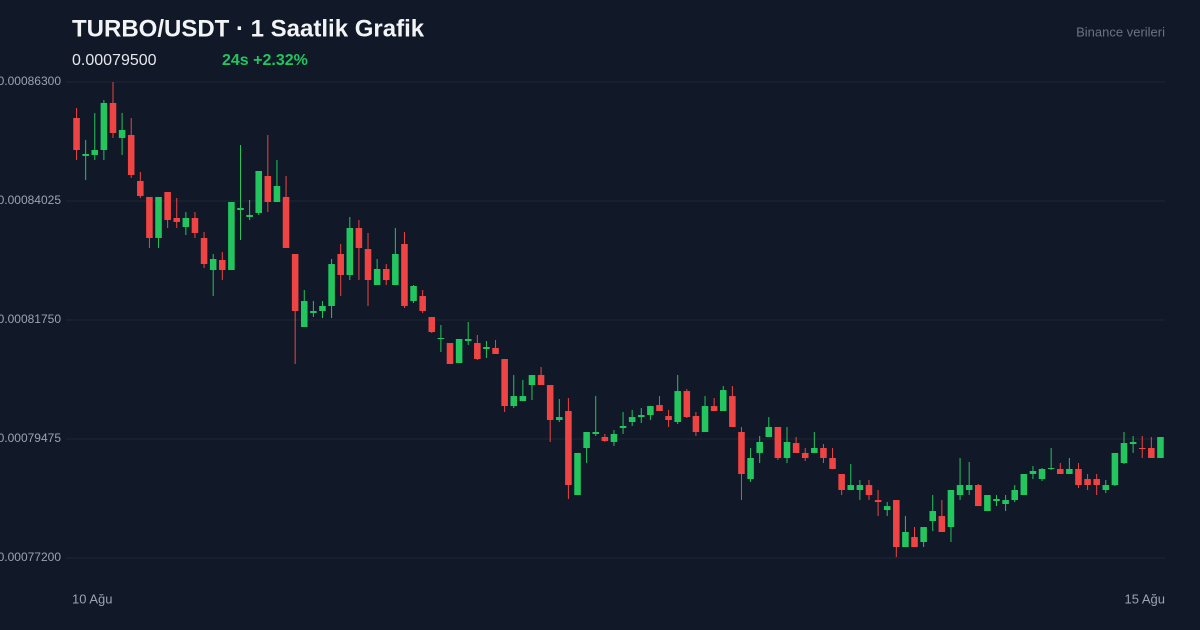 This screenshot has height=630, width=1200. I want to click on chart-title: TURBO/USDT · 1 Saatlik Grafik, so click(248, 28).